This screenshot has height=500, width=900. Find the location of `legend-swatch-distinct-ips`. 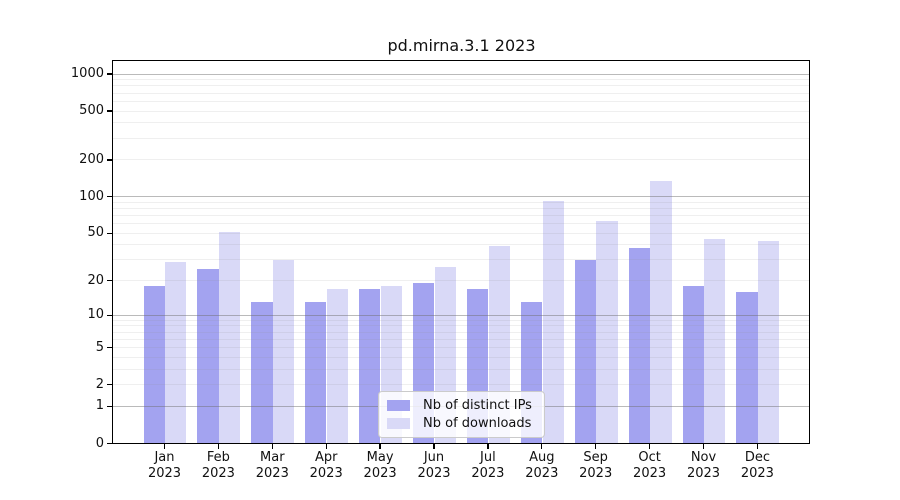

legend-swatch-distinct-ips is located at coordinates (398, 405).